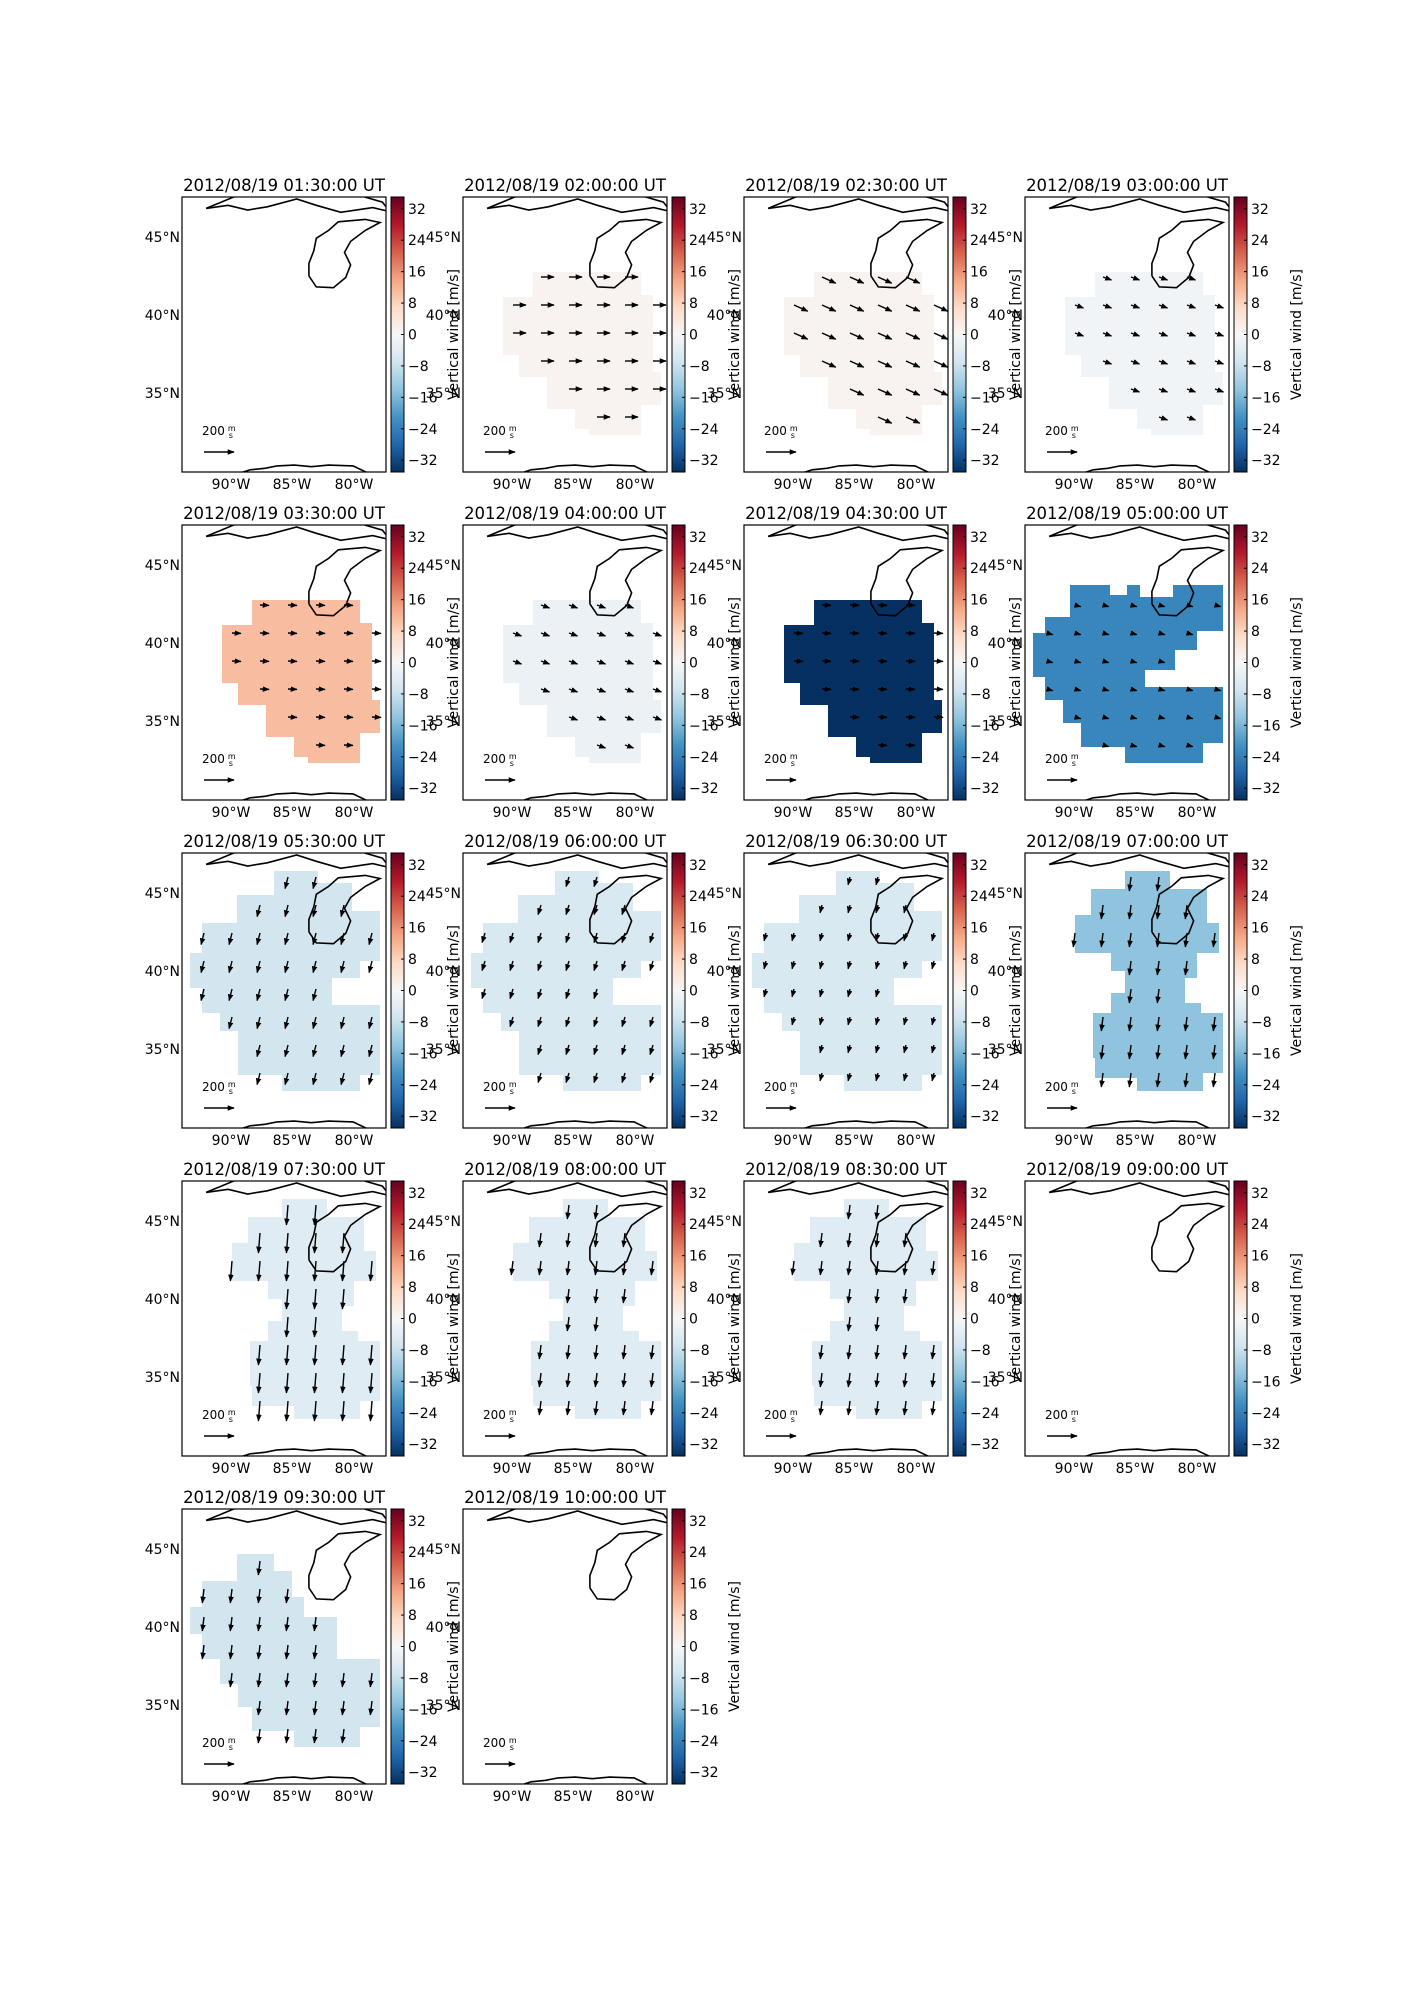 This screenshot has width=1410, height=2010. Describe the element at coordinates (854, 1469) in the screenshot. I see `lon-label: 85°W` at that location.